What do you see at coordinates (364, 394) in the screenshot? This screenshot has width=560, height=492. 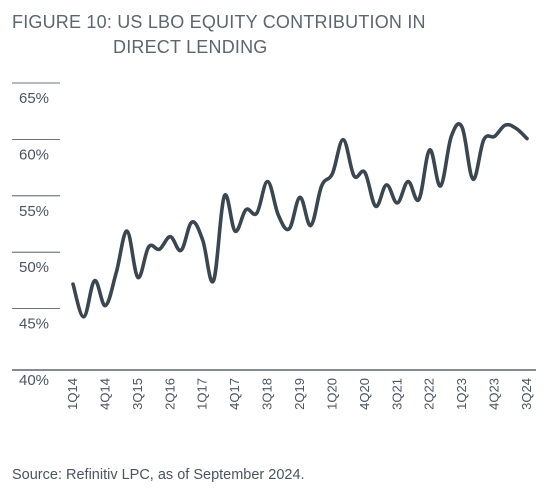 I see `x-tick-label: 4Q20` at bounding box center [364, 394].